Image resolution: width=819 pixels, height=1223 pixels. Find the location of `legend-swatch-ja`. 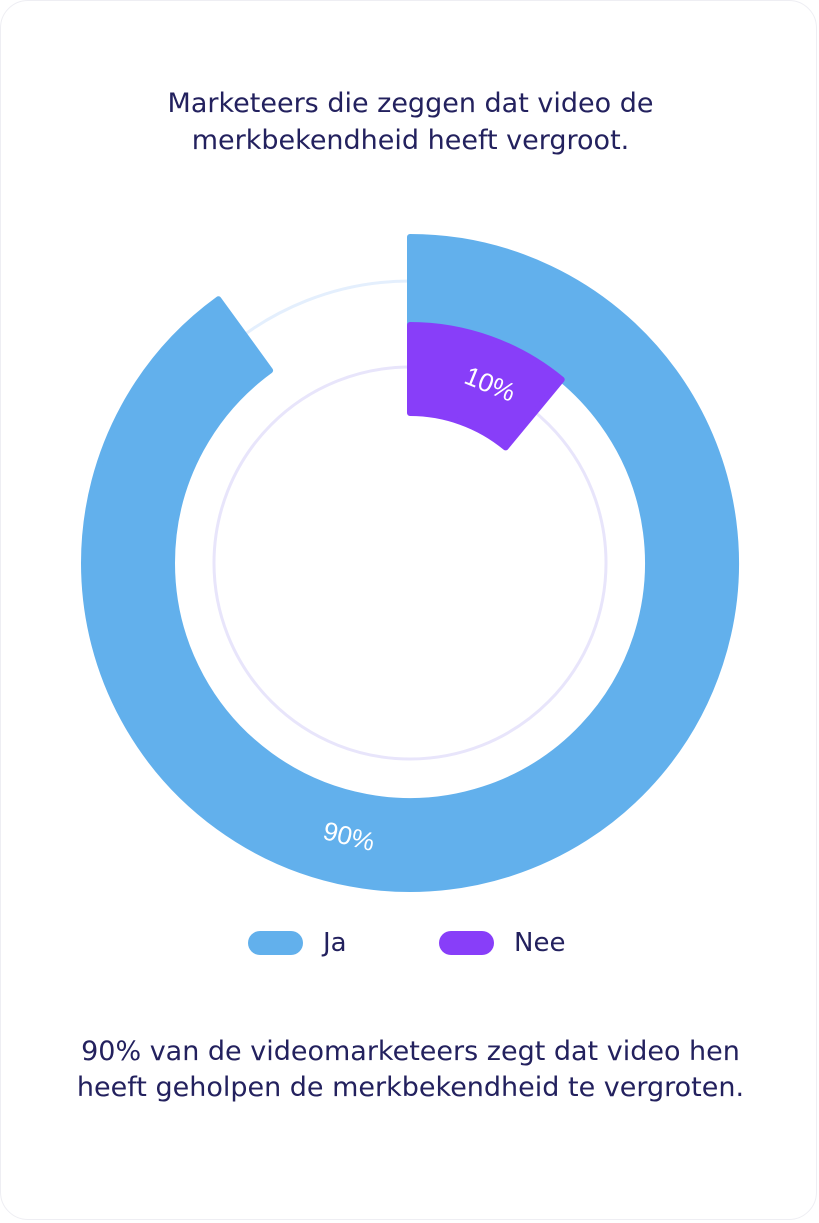

legend-swatch-ja is located at coordinates (275, 943).